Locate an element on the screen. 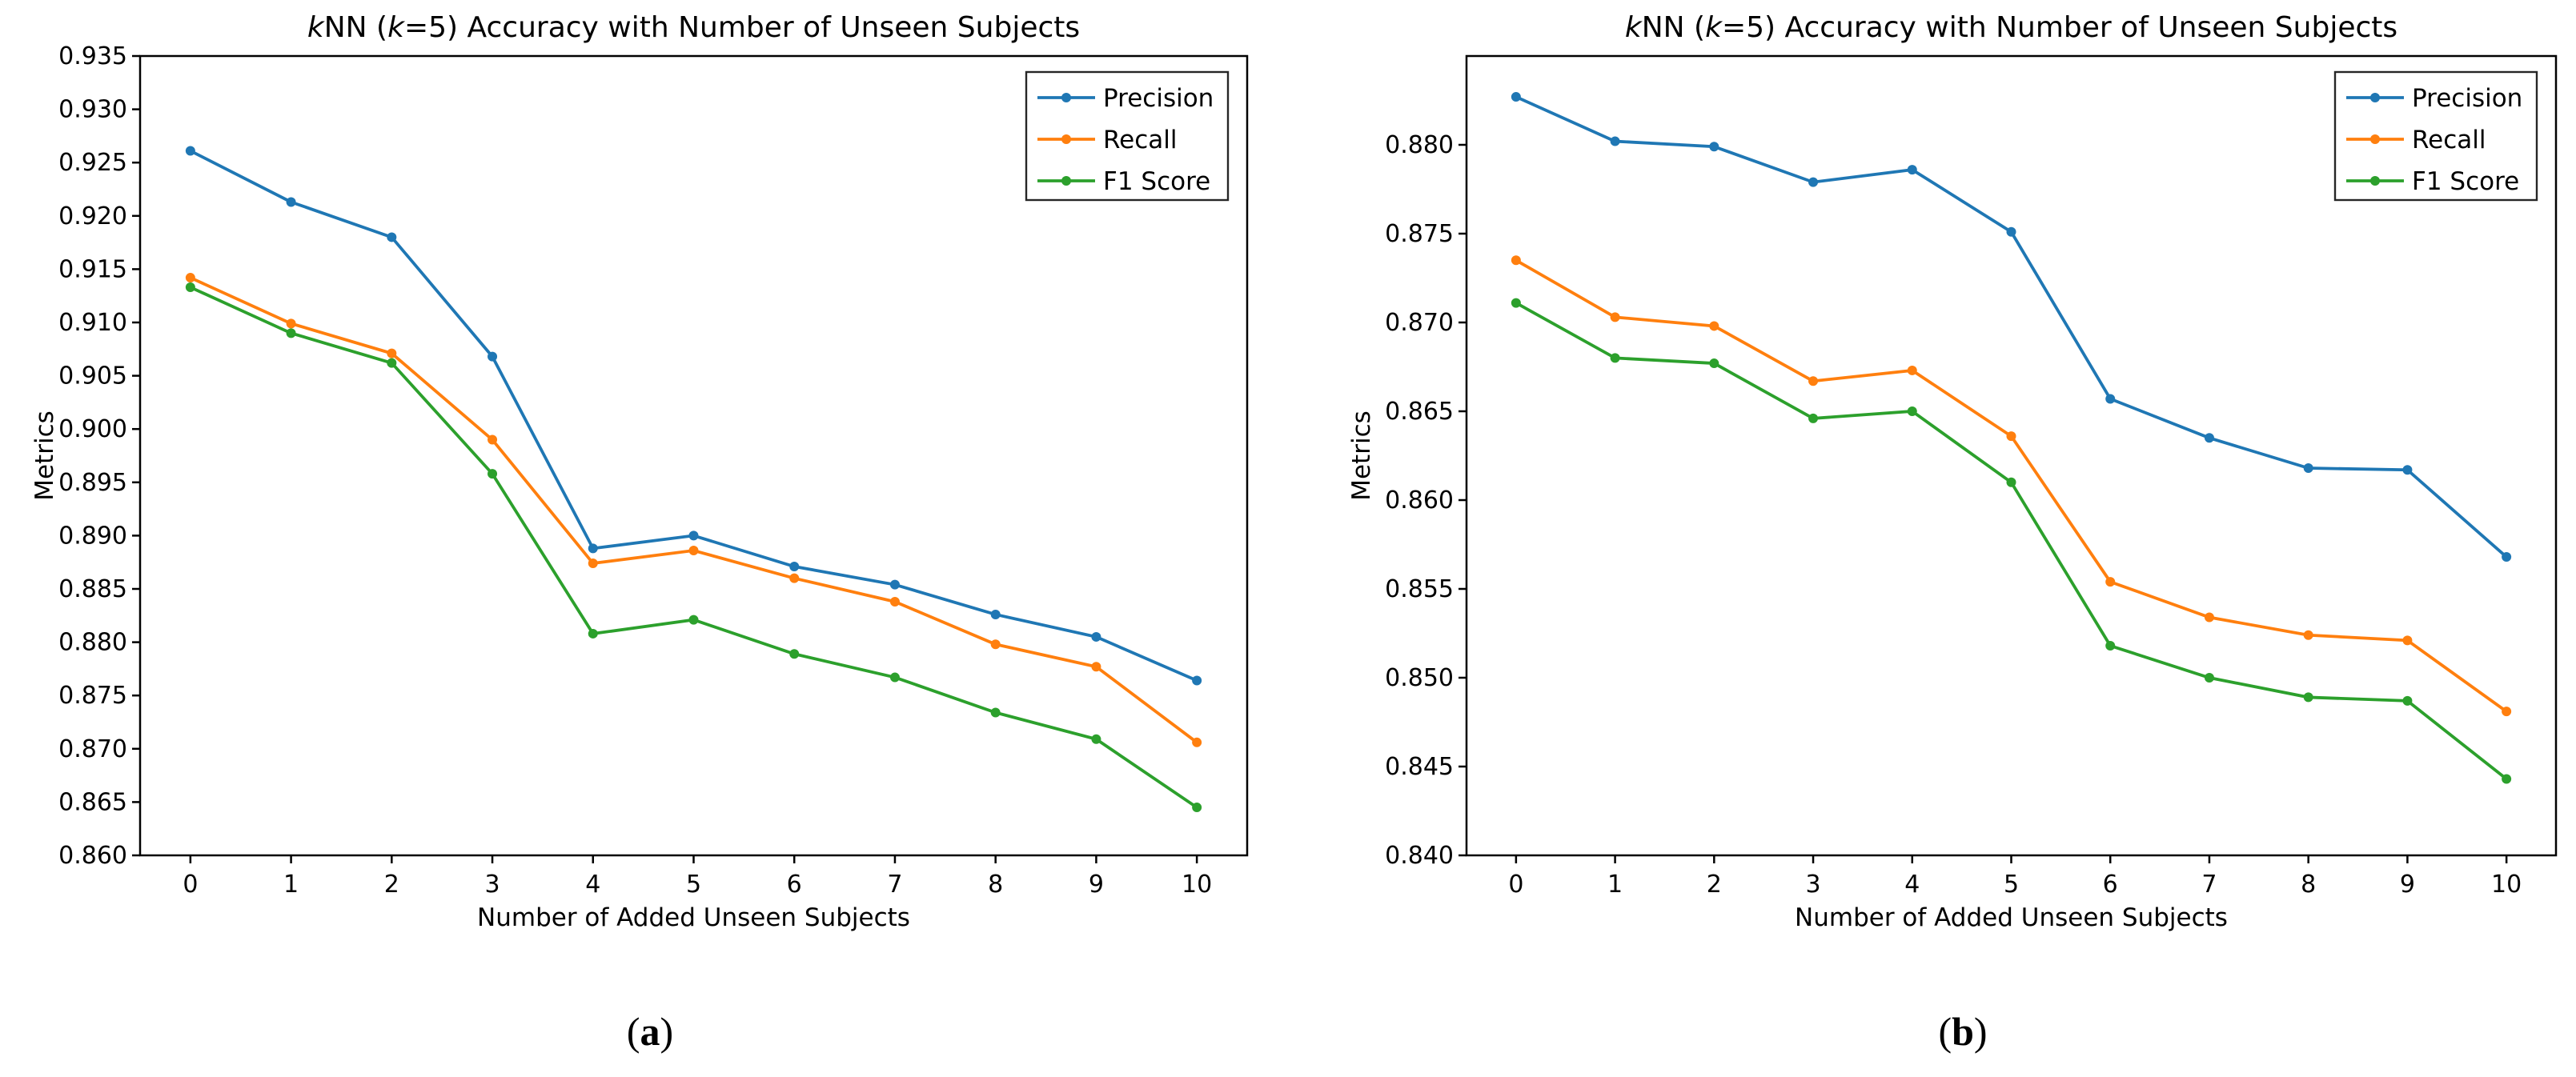 The image size is (2576, 1077). legend-label: F1 Score is located at coordinates (1156, 182).